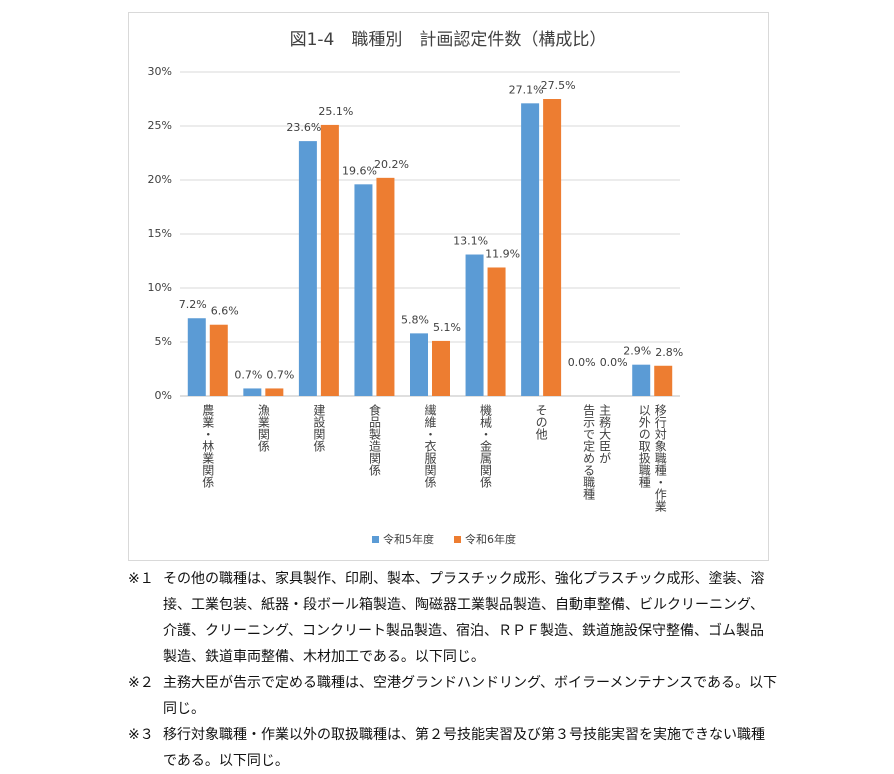  Describe the element at coordinates (335, 111) in the screenshot. I see `value-label: 25.1%` at that location.